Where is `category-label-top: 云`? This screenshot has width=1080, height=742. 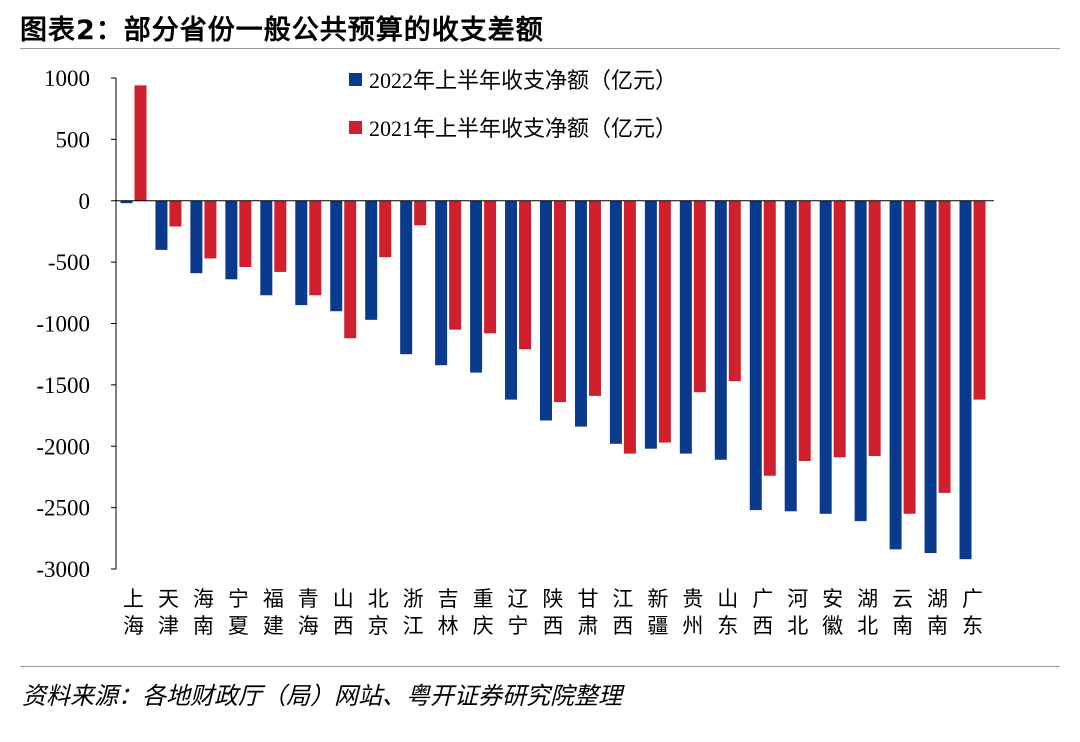
category-label-top: 云 is located at coordinates (902, 599).